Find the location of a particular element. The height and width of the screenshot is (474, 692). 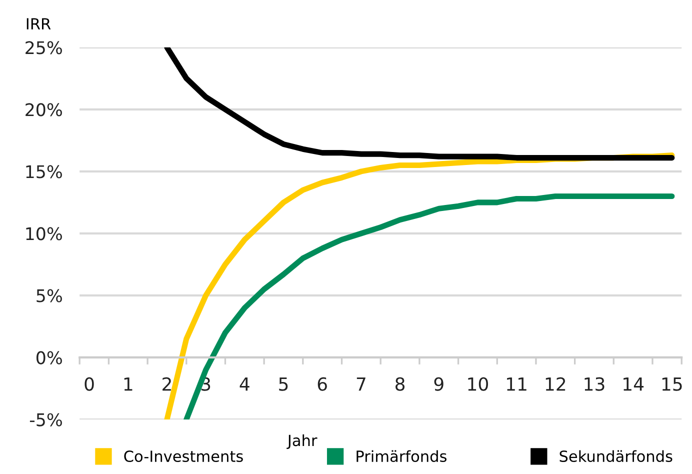

legend-label: Sekundärfonds is located at coordinates (616, 456).